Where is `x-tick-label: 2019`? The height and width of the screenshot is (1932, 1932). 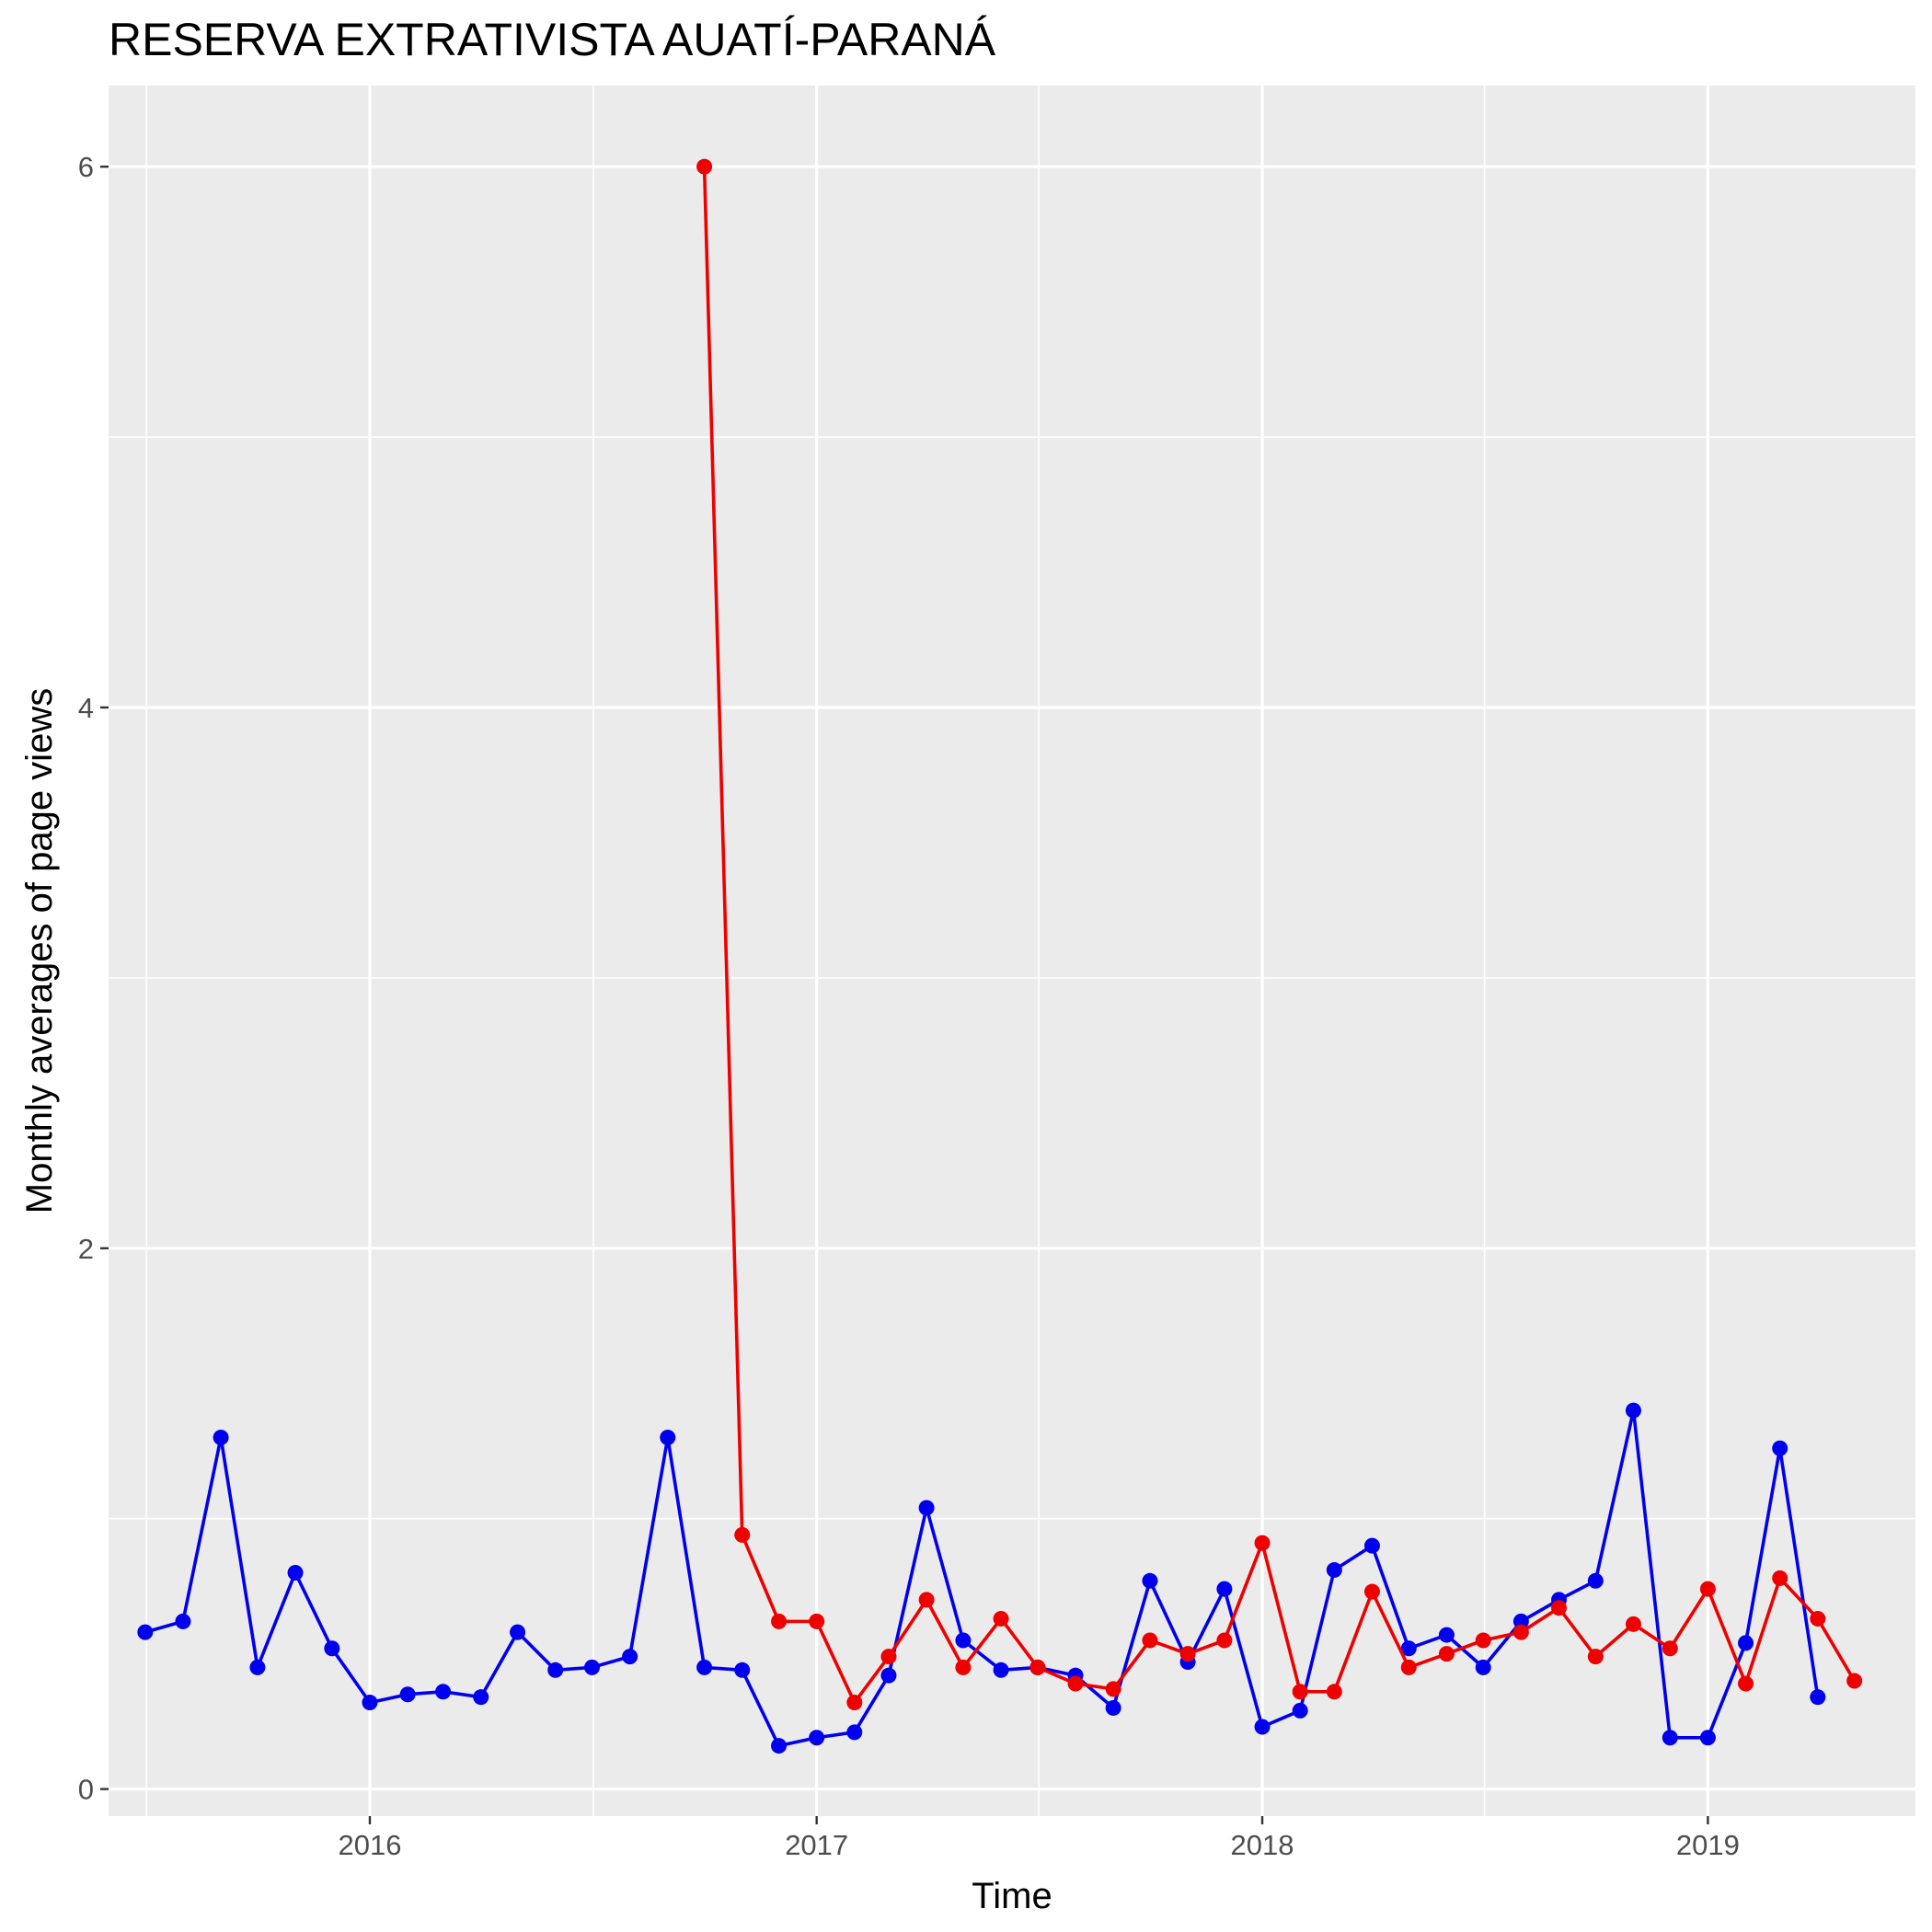 x-tick-label: 2019 is located at coordinates (1708, 1845).